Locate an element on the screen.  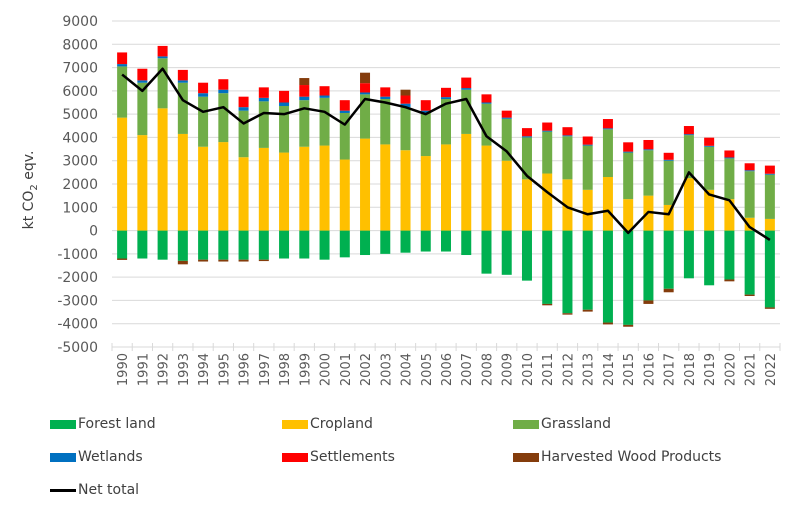
x-tick-label: 2016 is located at coordinates (649, 369).